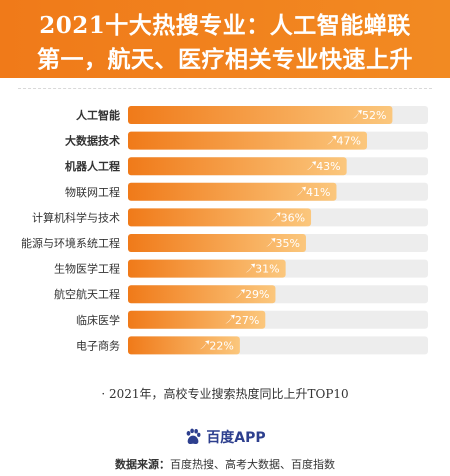  I want to click on category-label: 生物医学工程, so click(87, 269).